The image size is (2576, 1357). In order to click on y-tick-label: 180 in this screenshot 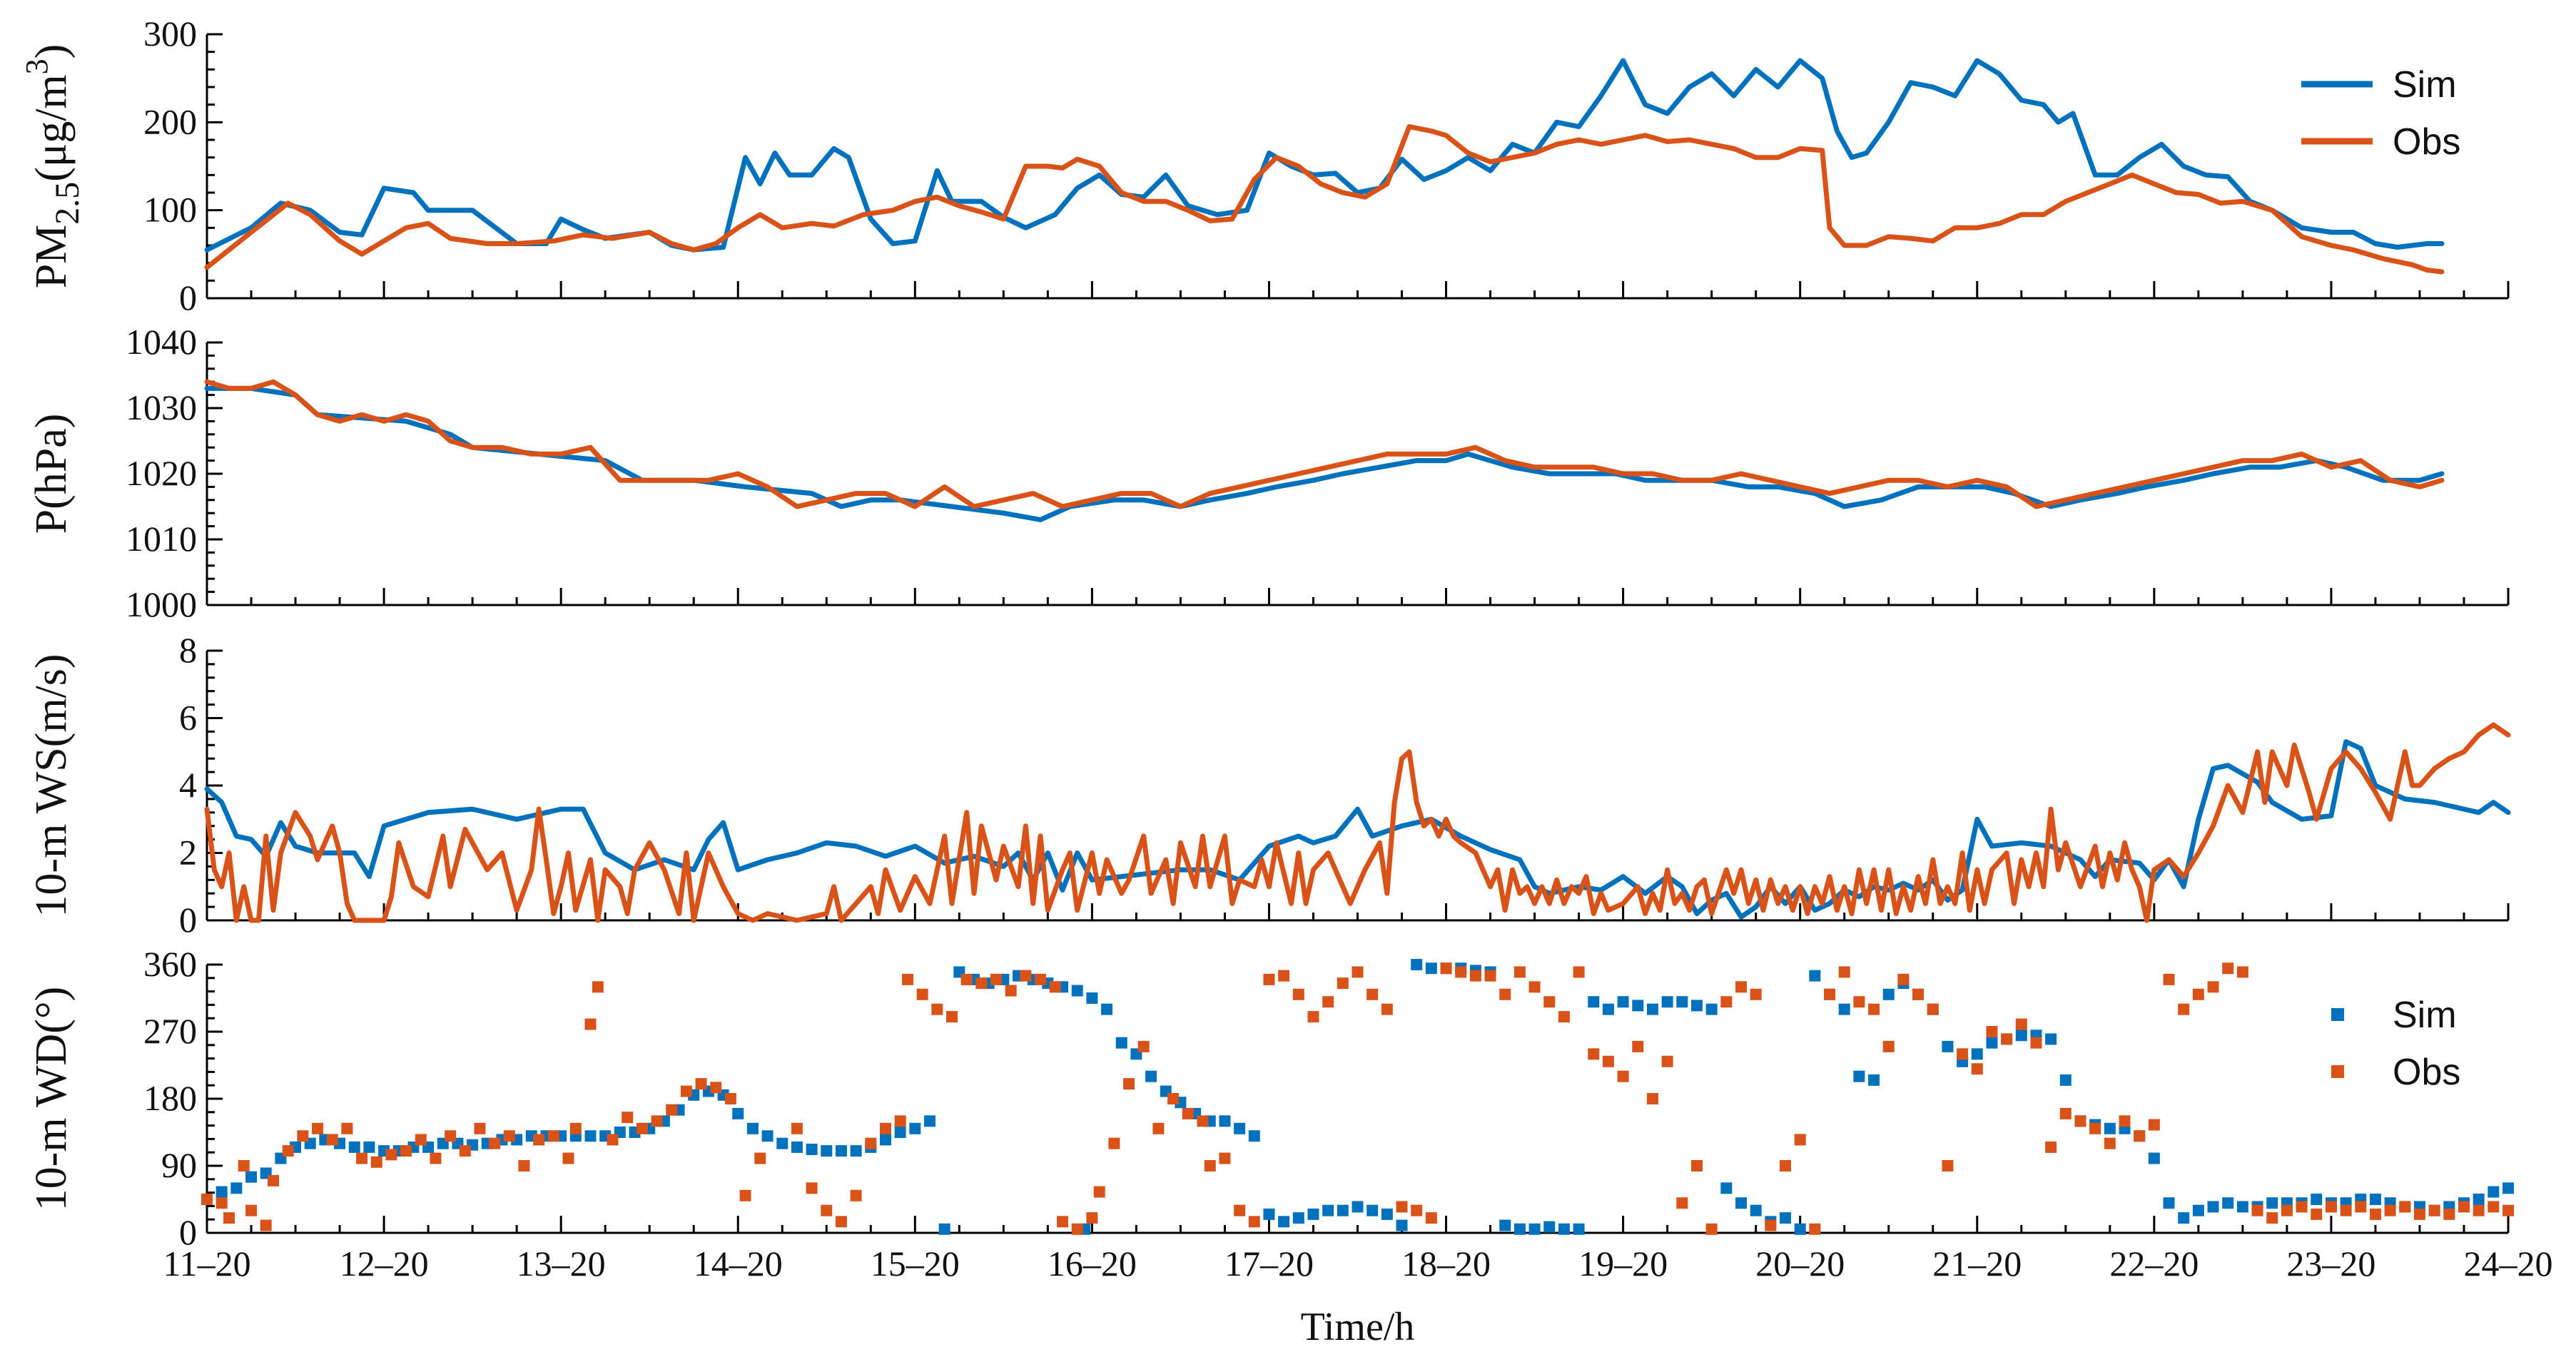, I will do `click(170, 1098)`.